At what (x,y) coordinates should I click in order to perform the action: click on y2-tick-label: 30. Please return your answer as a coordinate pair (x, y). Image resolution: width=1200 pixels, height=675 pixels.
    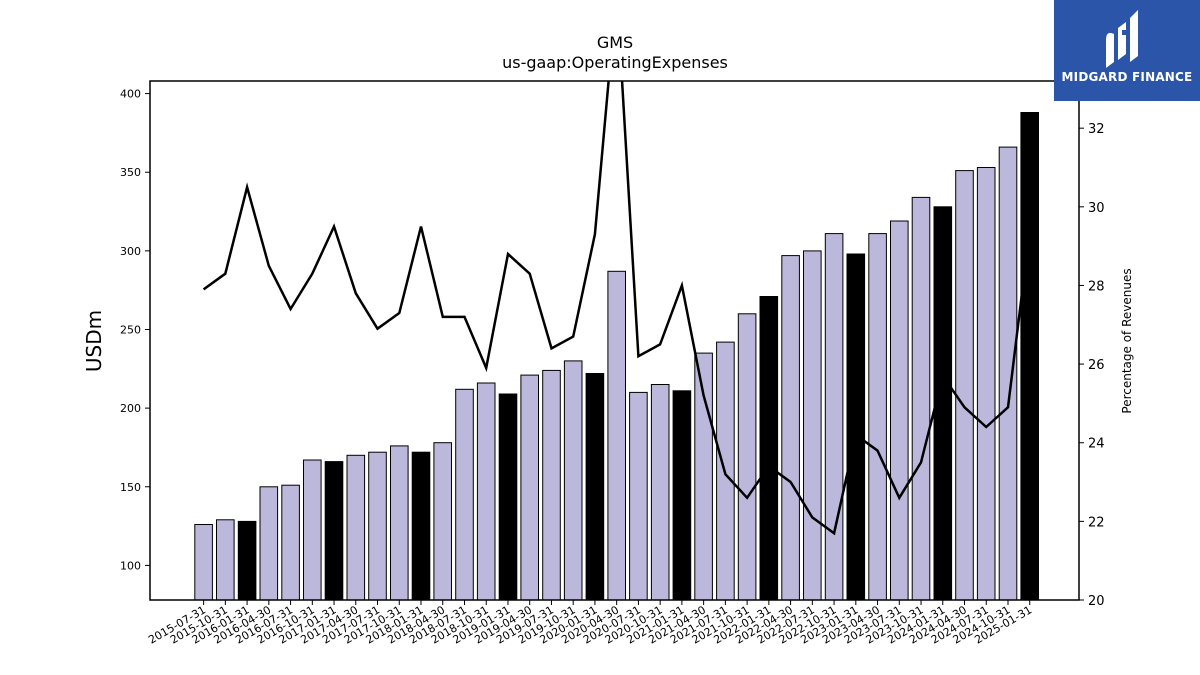
    Looking at the image, I should click on (1096, 208).